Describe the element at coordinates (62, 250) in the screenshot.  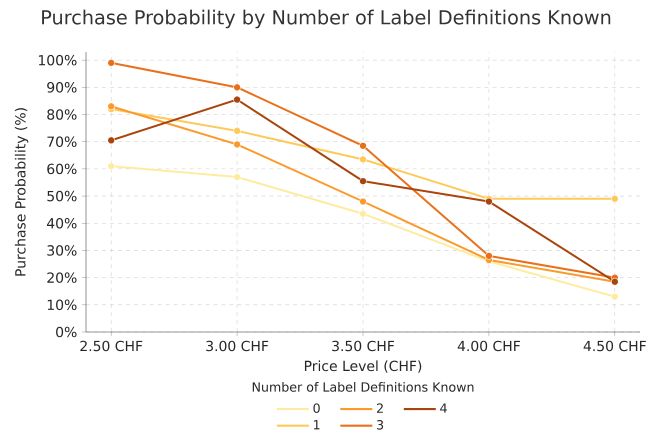
I see `y-tick-label: 30%` at that location.